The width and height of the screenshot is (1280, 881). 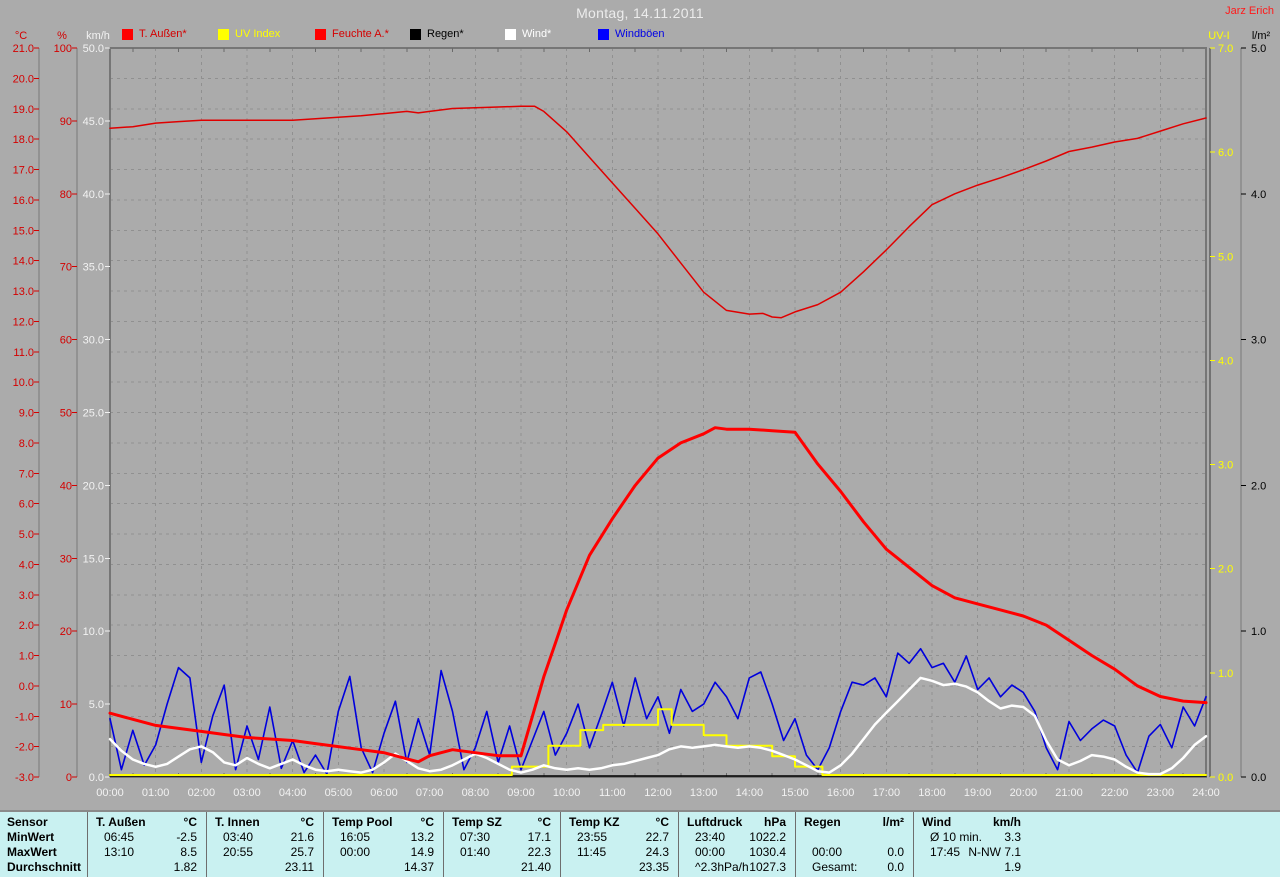 What do you see at coordinates (1258, 632) in the screenshot?
I see `axis-tick-label: 1.0` at bounding box center [1258, 632].